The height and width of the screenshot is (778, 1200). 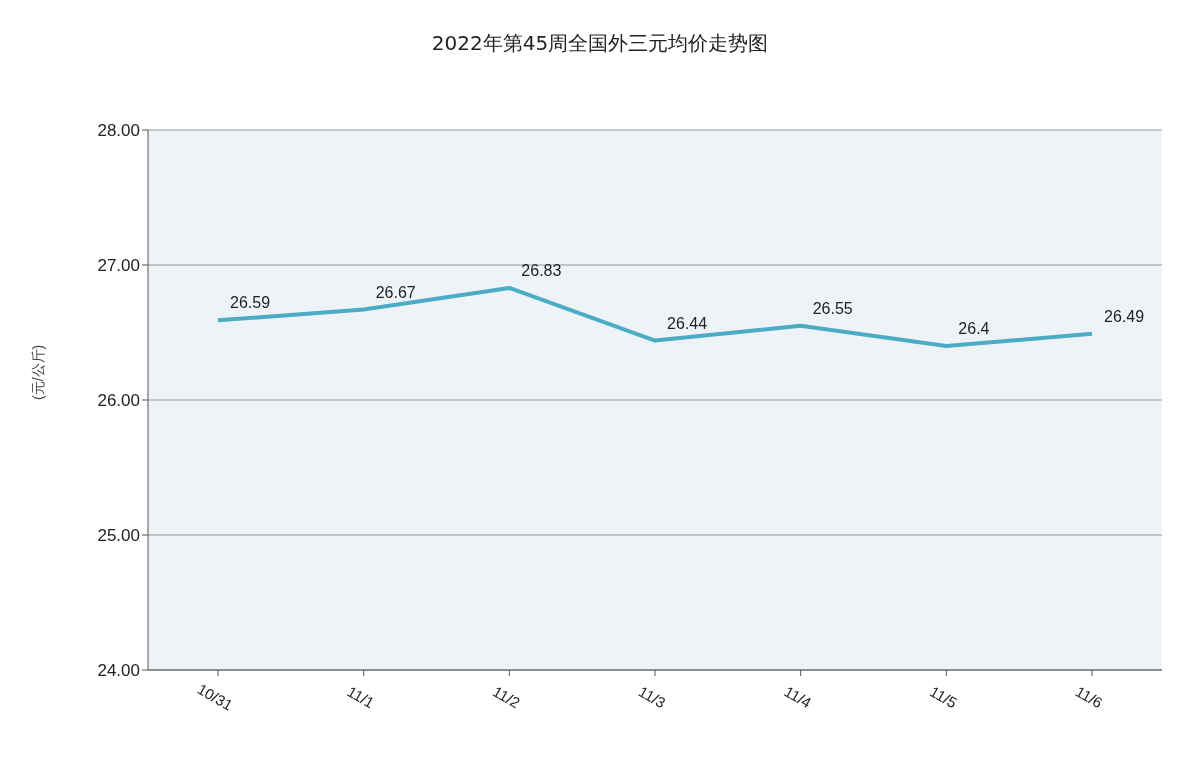 What do you see at coordinates (798, 697) in the screenshot?
I see `x-tick-label: 11/4` at bounding box center [798, 697].